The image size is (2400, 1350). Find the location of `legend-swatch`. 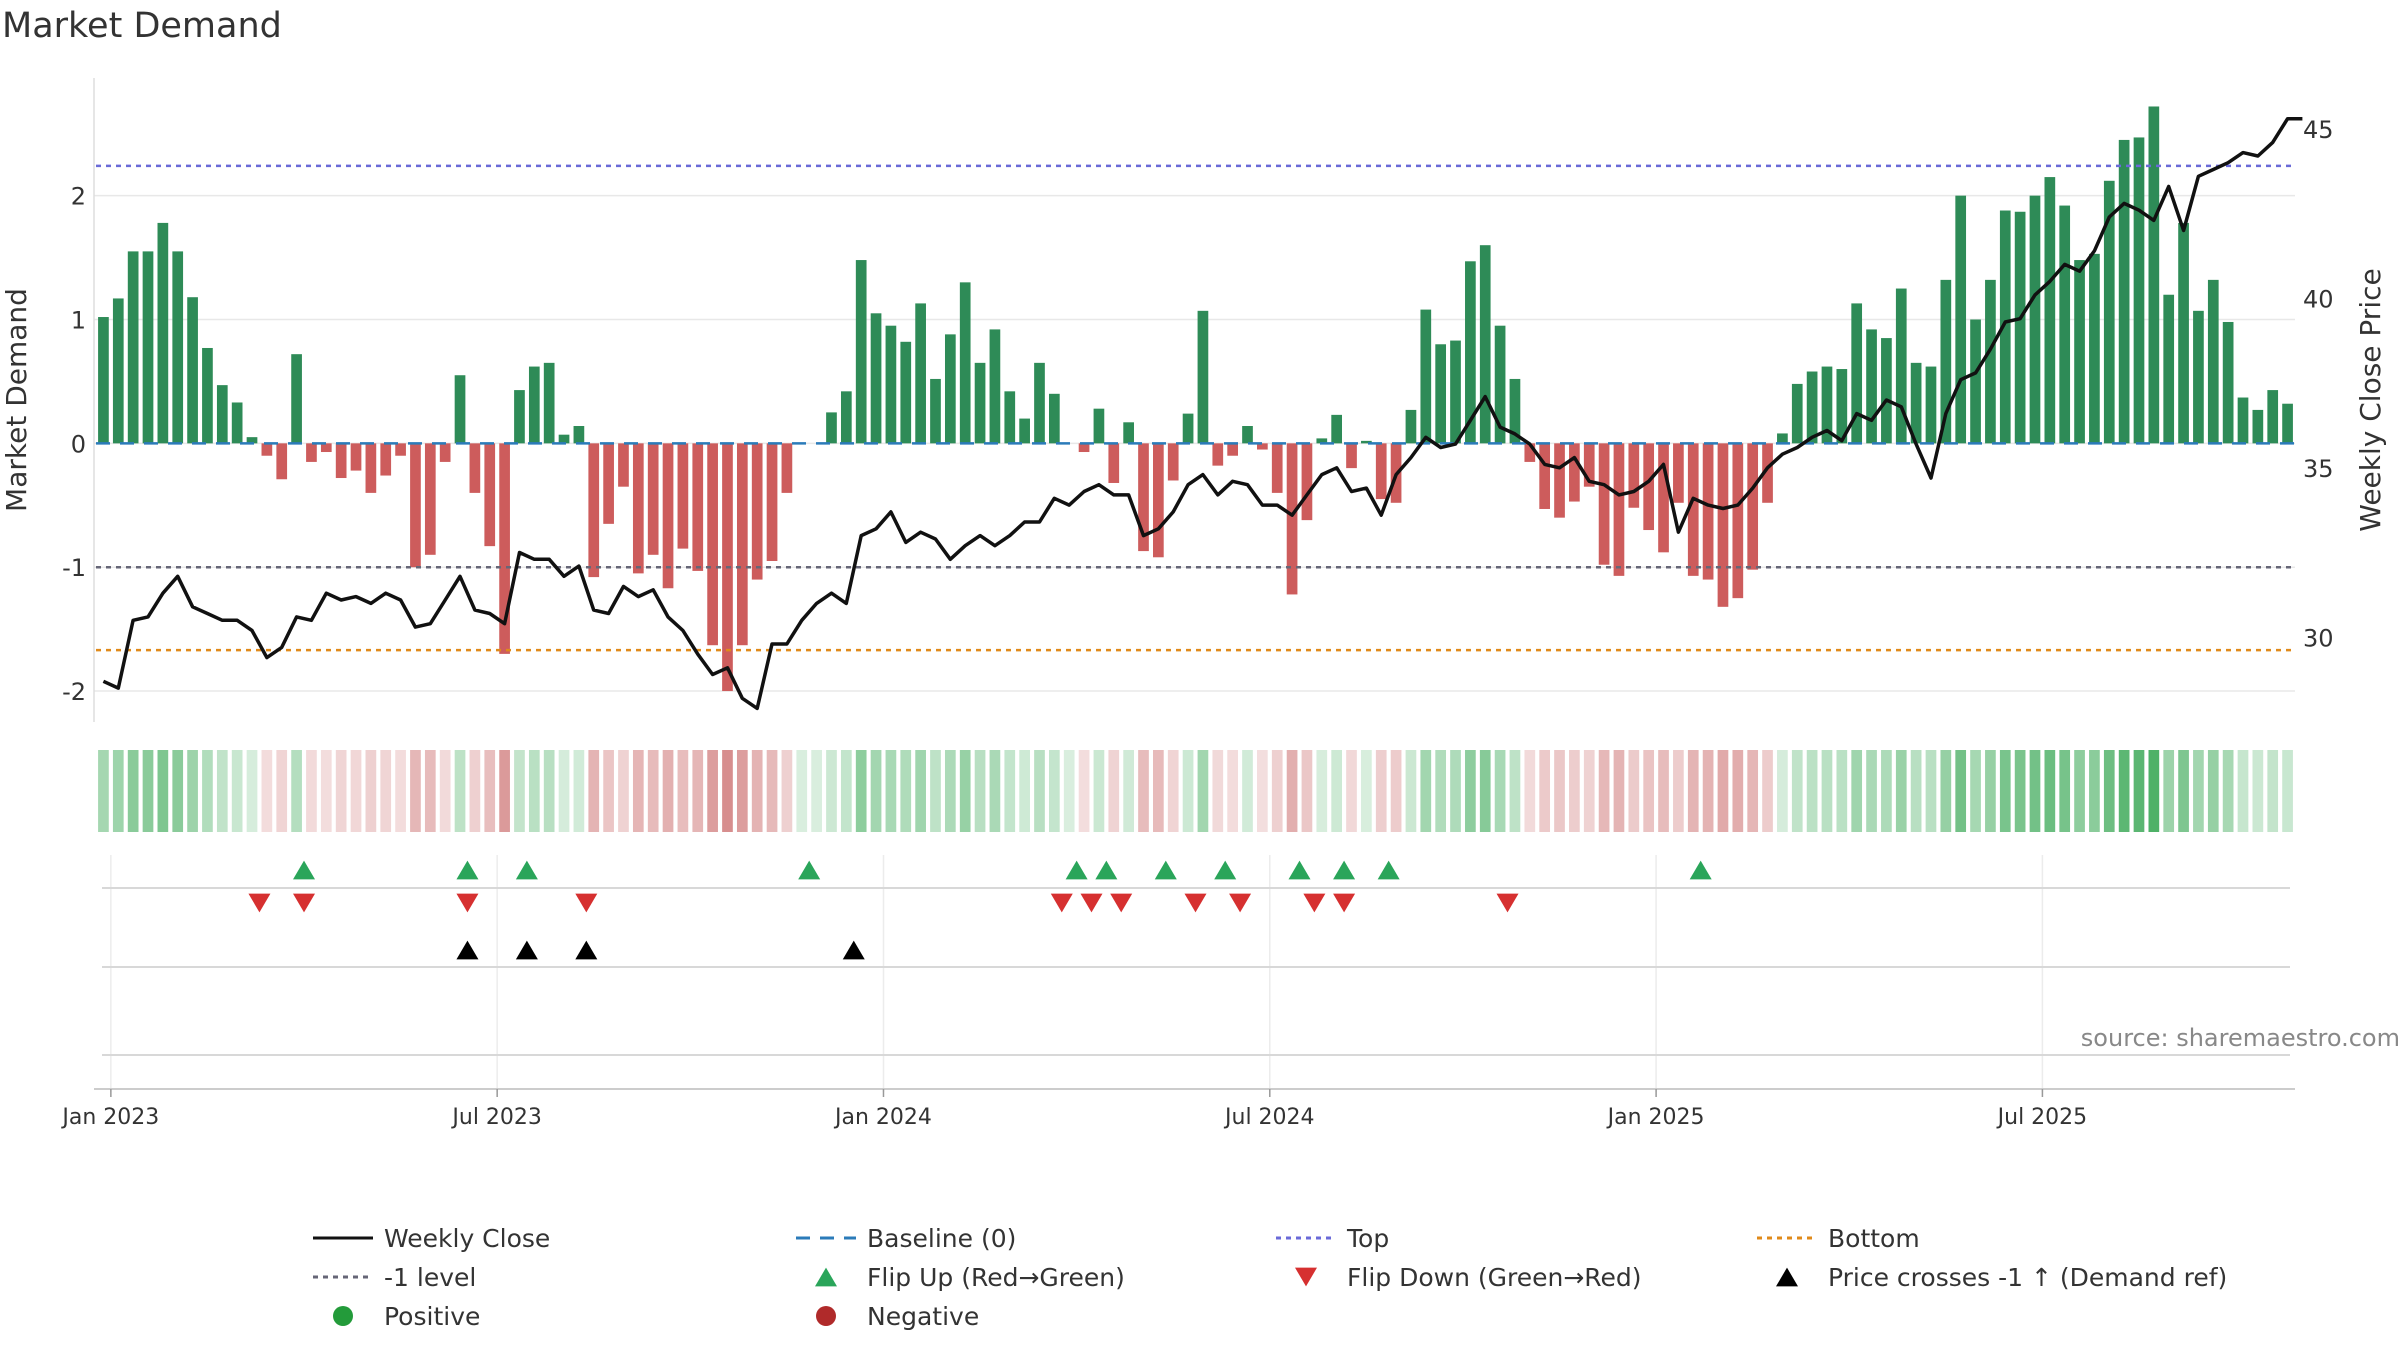

legend-swatch is located at coordinates (826, 1316).